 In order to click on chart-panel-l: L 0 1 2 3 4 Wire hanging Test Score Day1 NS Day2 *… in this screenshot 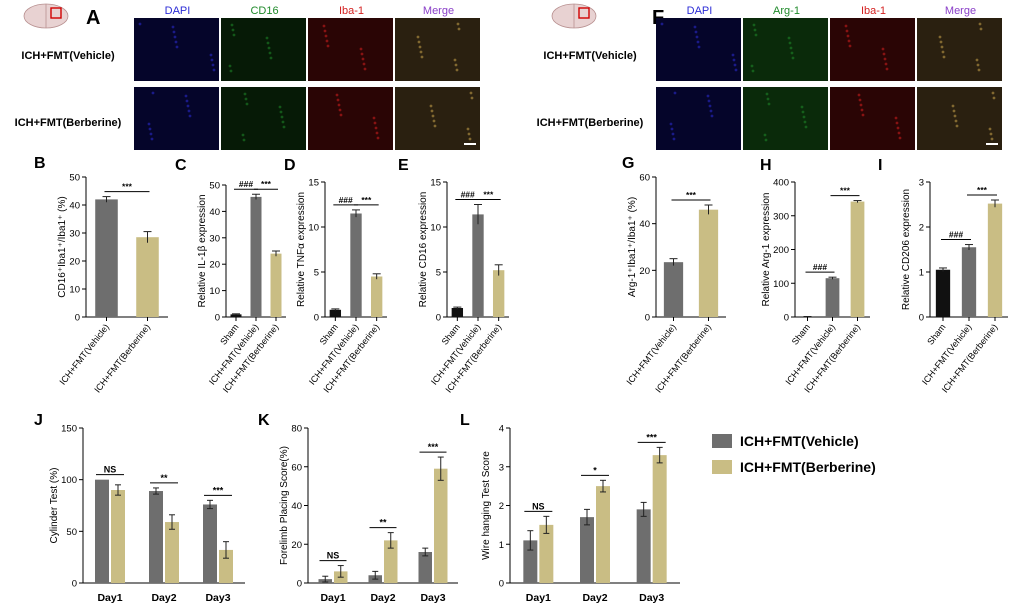, I will do `click(570, 508)`.